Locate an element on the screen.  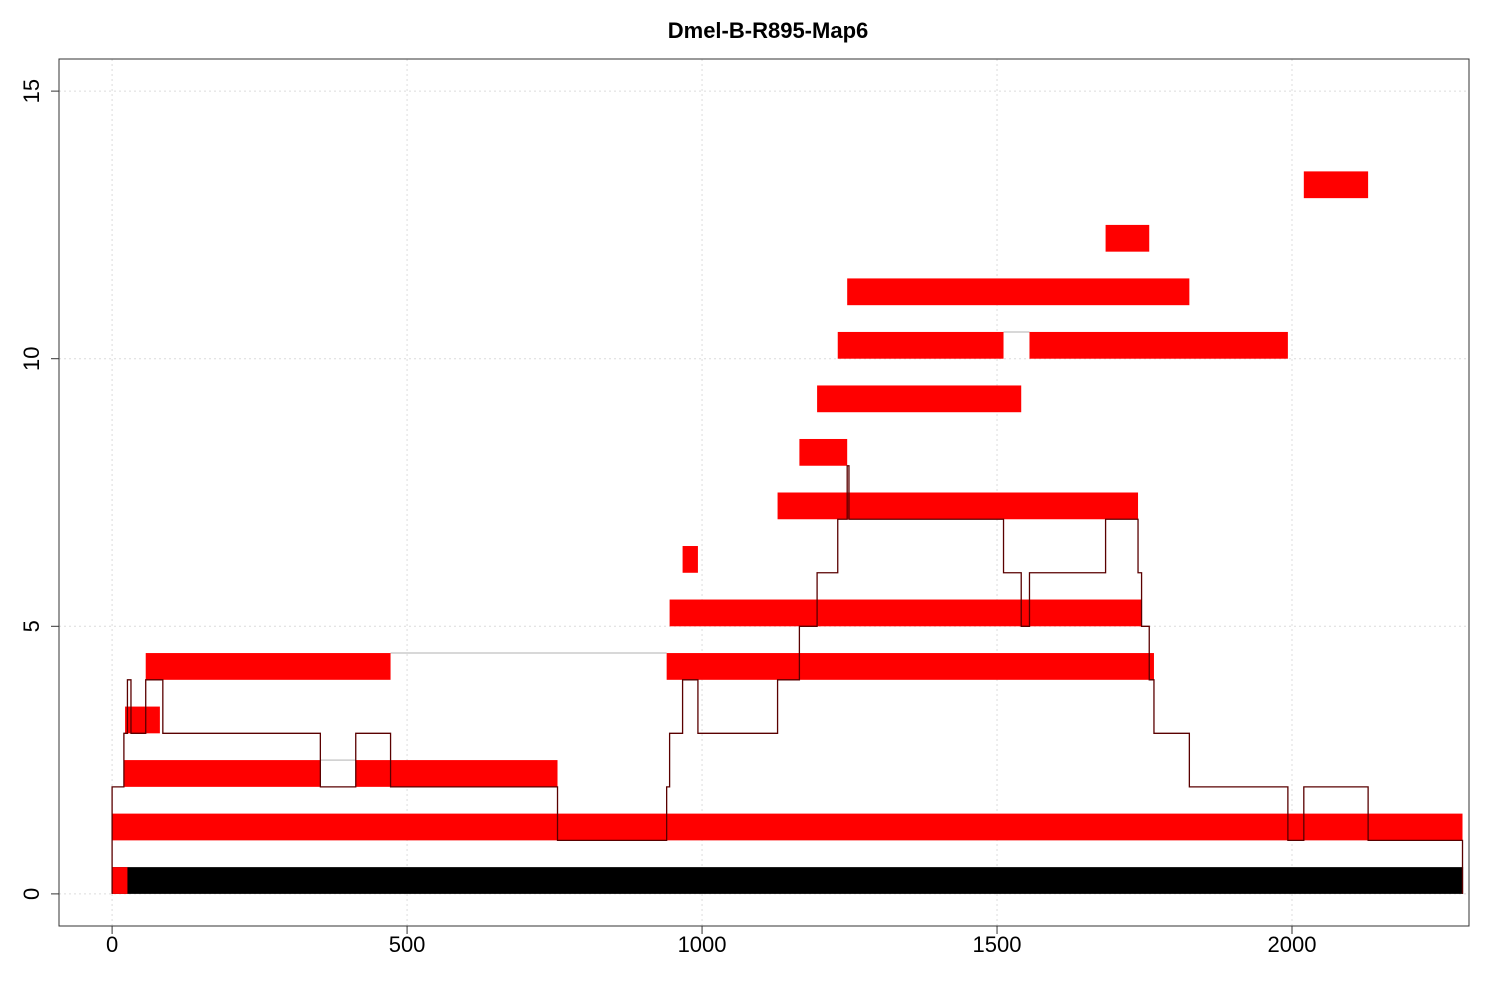
x-tick-label: 1000 is located at coordinates (702, 944).